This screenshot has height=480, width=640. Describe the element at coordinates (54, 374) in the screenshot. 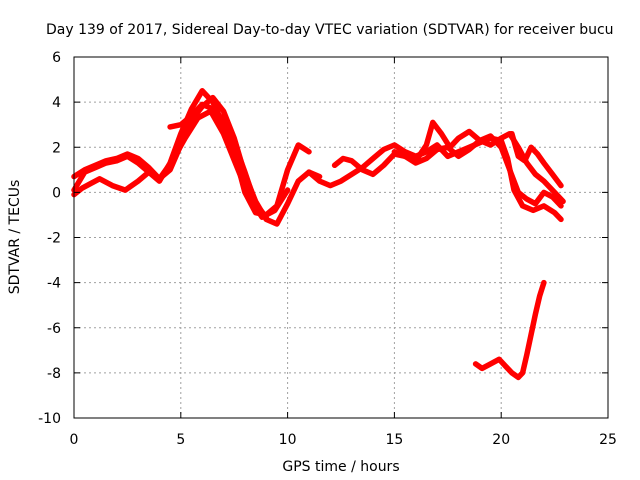

I see `y-tick-label: -8` at that location.